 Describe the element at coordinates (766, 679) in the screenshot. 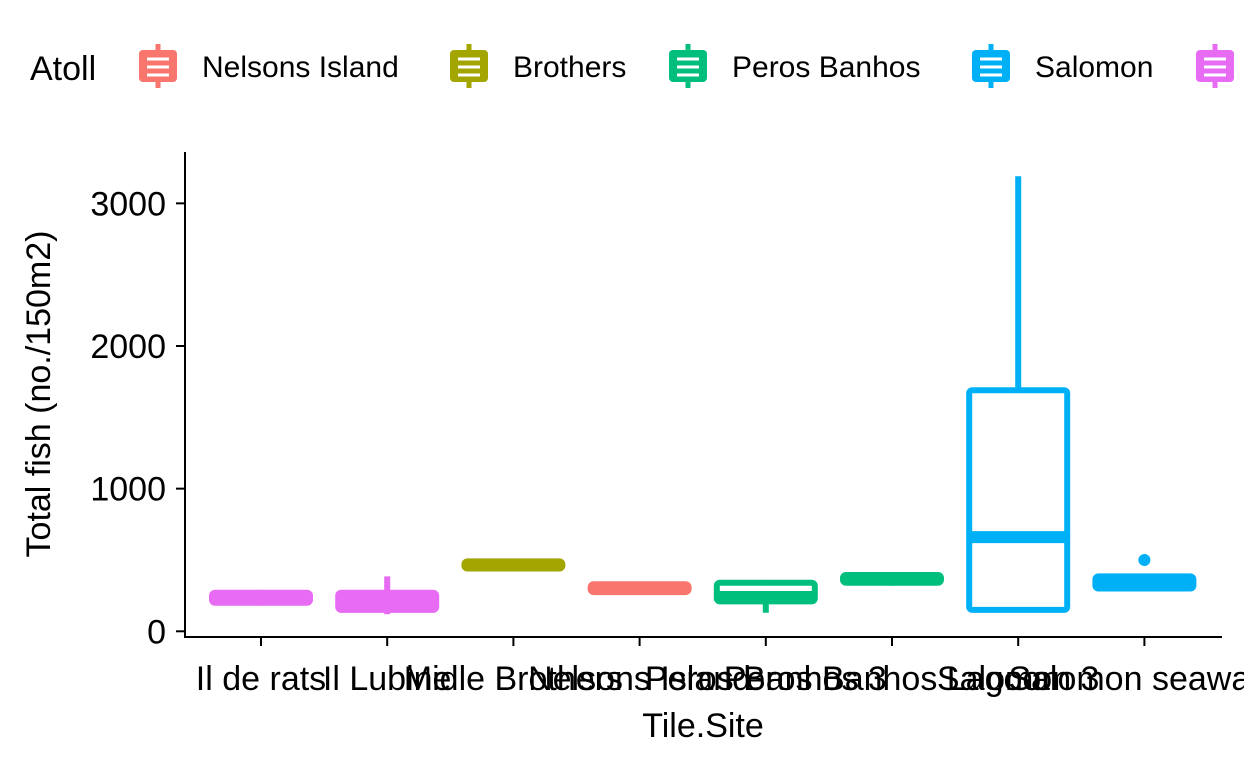

I see `x-tick-label: Peros Banhos 3` at that location.